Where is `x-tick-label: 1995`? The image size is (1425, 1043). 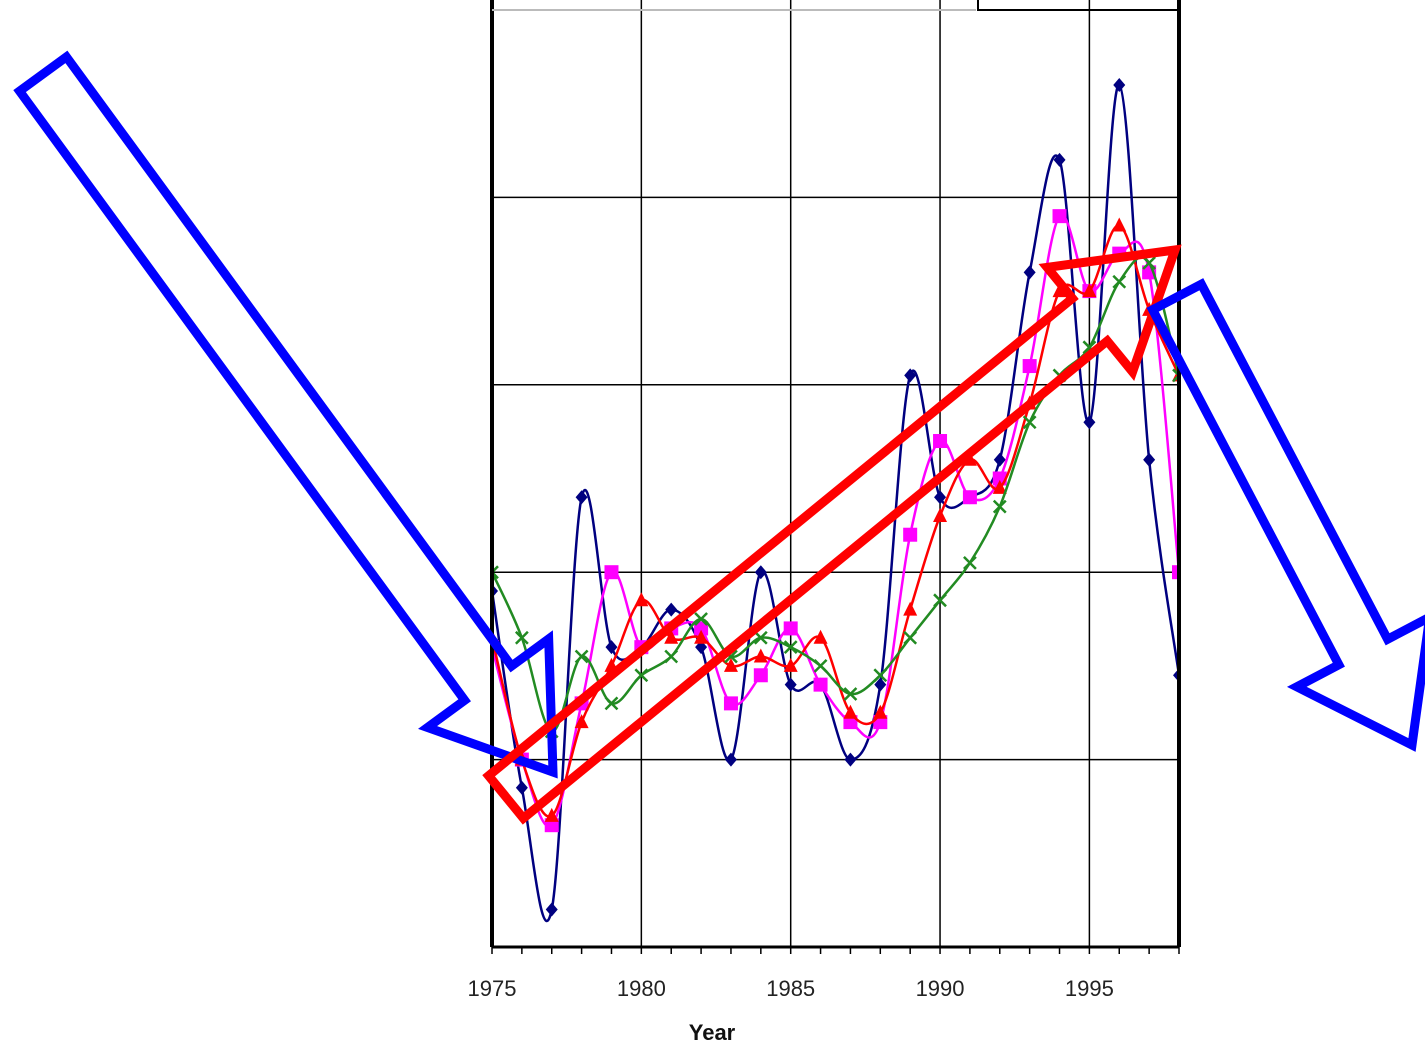
x-tick-label: 1995 is located at coordinates (1089, 988).